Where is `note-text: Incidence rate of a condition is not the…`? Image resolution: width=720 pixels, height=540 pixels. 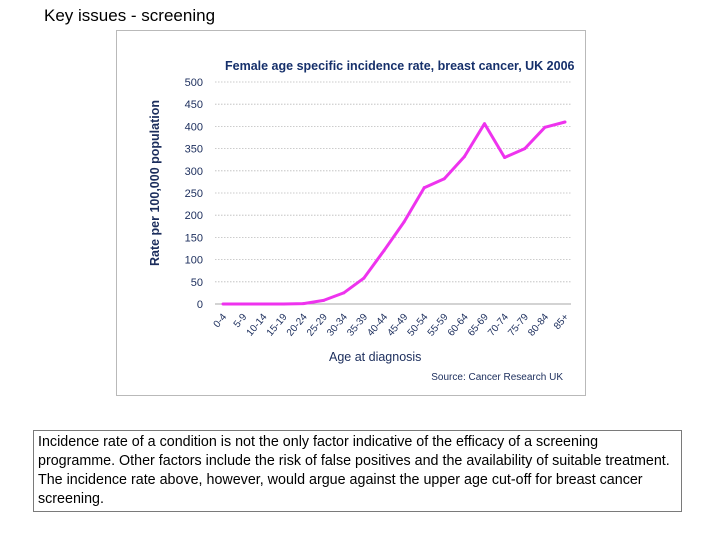
note-text: Incidence rate of a condition is not the… is located at coordinates (354, 470).